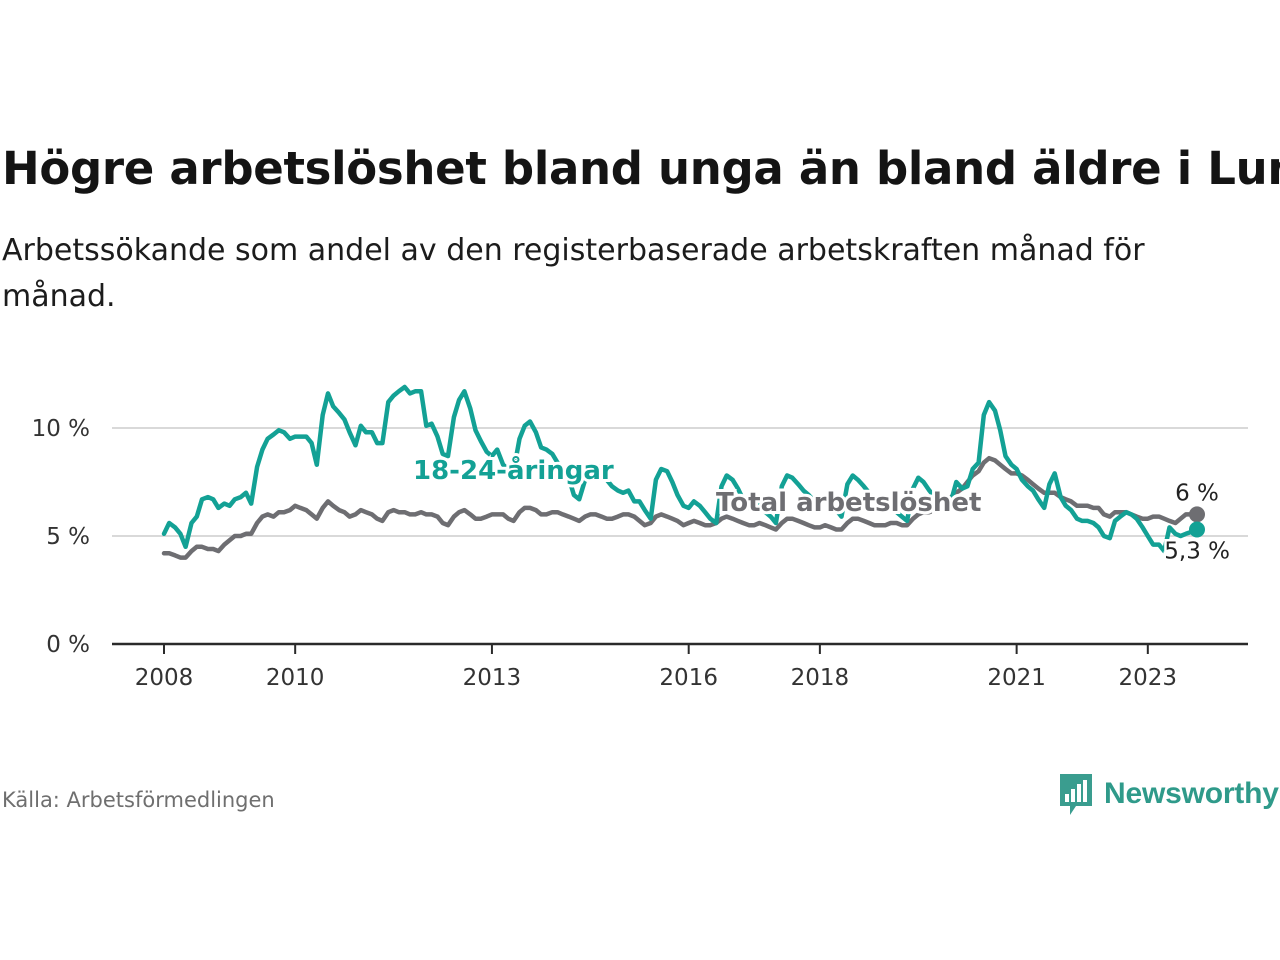 This screenshot has width=1280, height=960. I want to click on brand-name: Newsworthy, so click(1191, 793).